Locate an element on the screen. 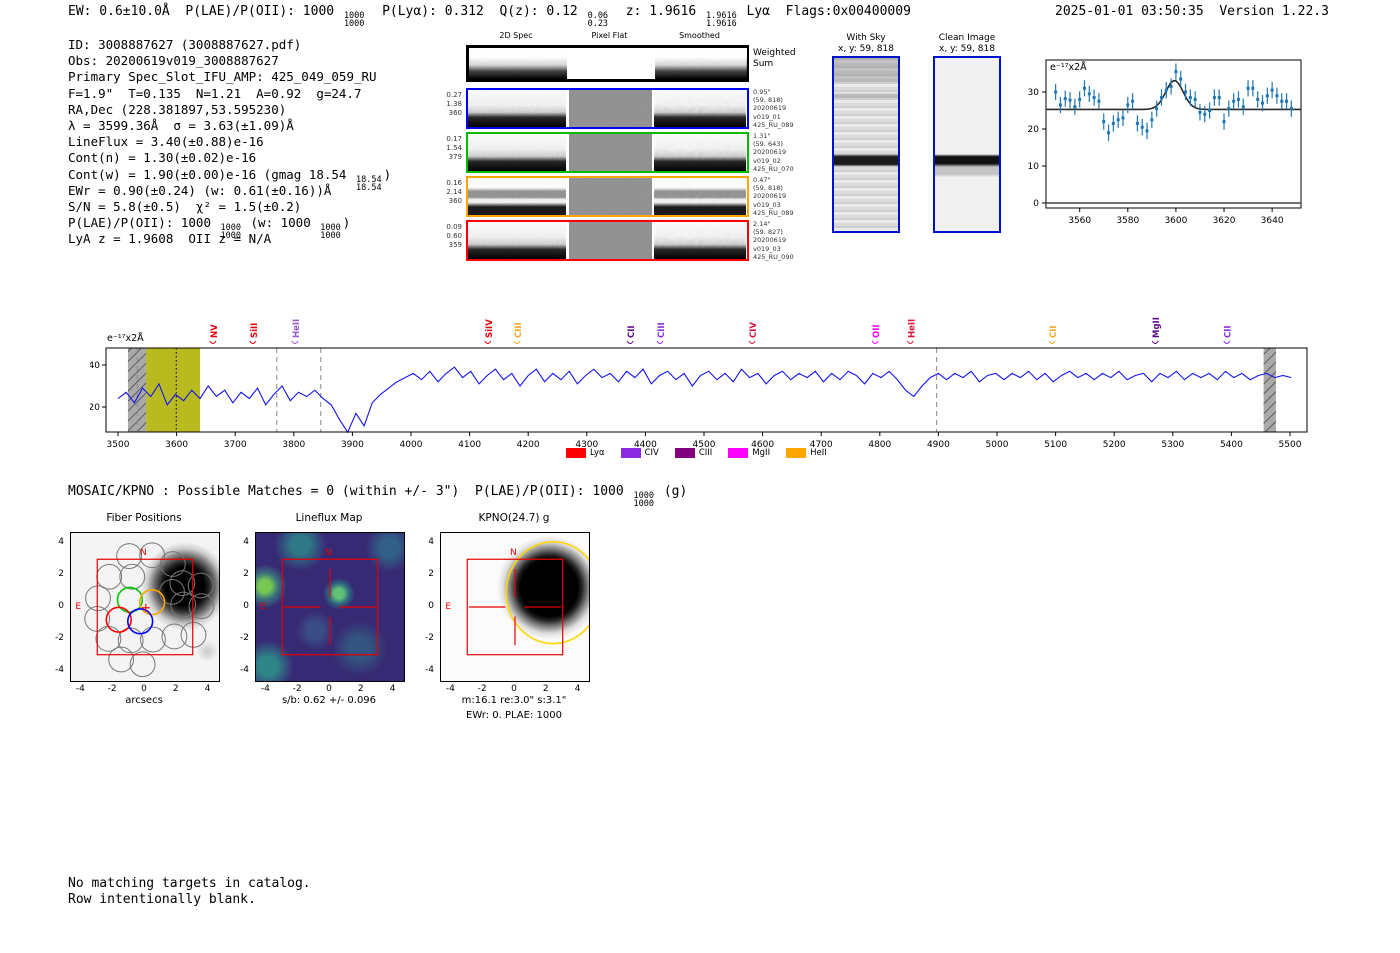 The height and width of the screenshot is (953, 1400). info-line: Obs: 20200619v019_3008887627 is located at coordinates (173, 61).